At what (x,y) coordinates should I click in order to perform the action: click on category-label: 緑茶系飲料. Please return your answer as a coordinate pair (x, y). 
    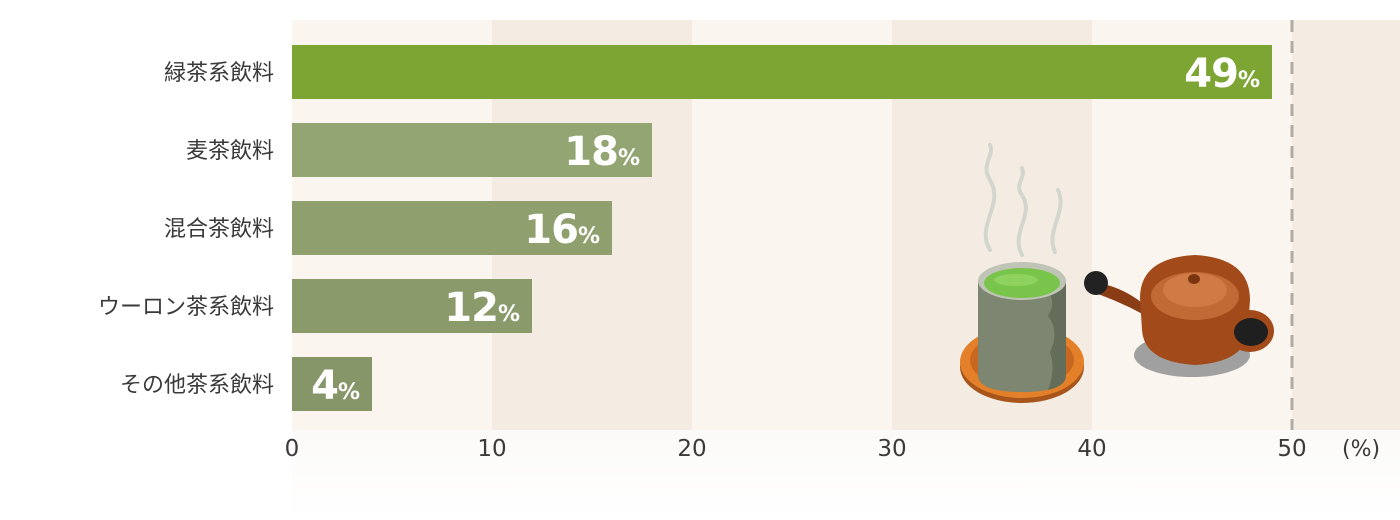
    Looking at the image, I should click on (219, 73).